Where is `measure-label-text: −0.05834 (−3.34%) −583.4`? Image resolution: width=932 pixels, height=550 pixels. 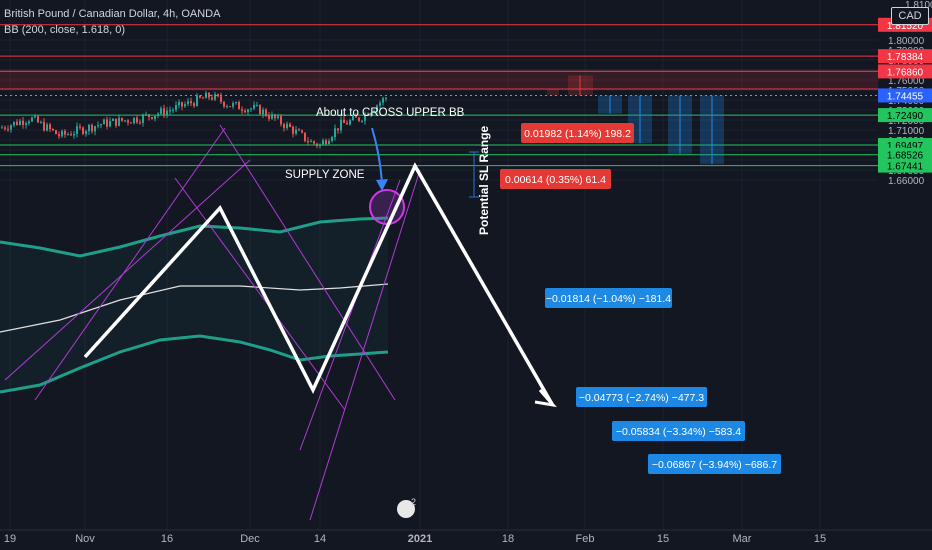
measure-label-text: −0.05834 (−3.34%) −583.4 is located at coordinates (678, 432).